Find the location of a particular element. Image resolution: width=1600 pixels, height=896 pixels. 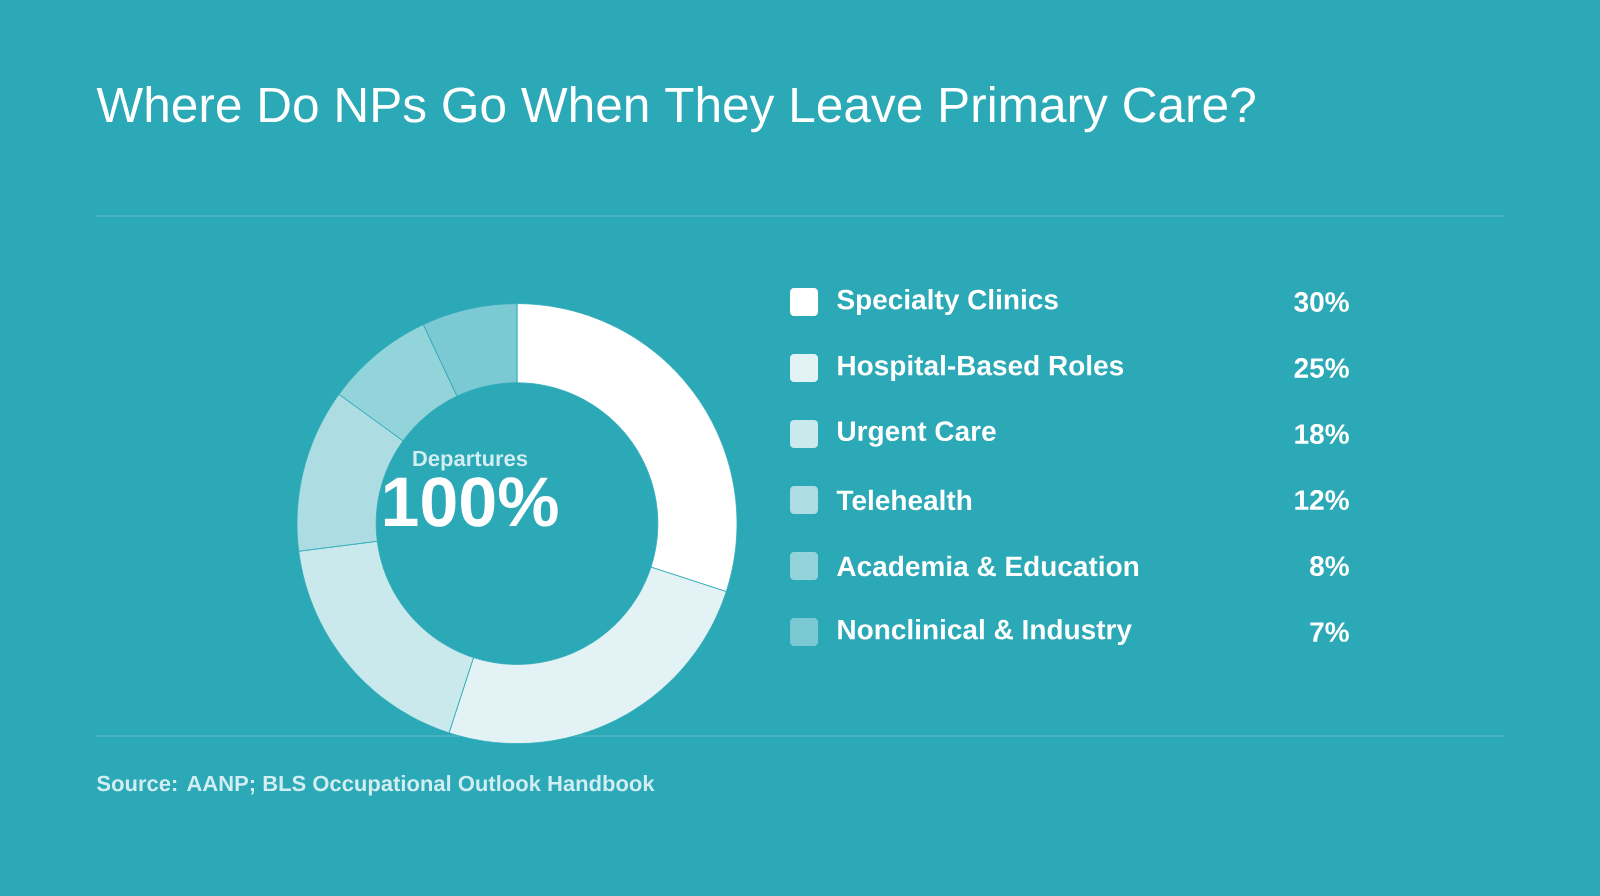

data-label: 25% is located at coordinates (1321, 368).